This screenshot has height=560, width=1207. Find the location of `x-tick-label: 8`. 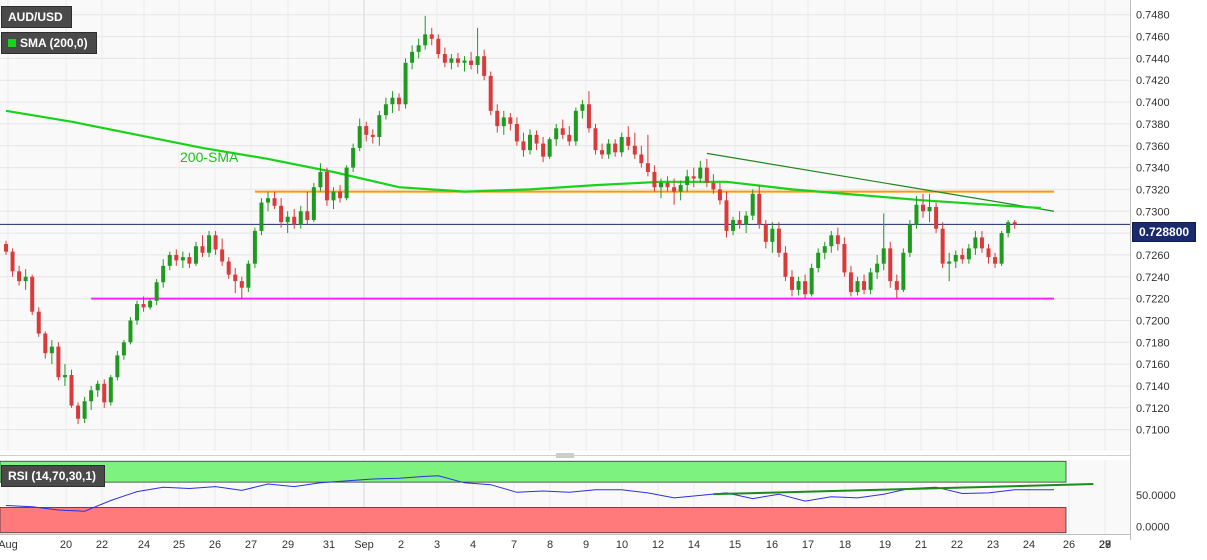

x-tick-label: 8 is located at coordinates (550, 545).